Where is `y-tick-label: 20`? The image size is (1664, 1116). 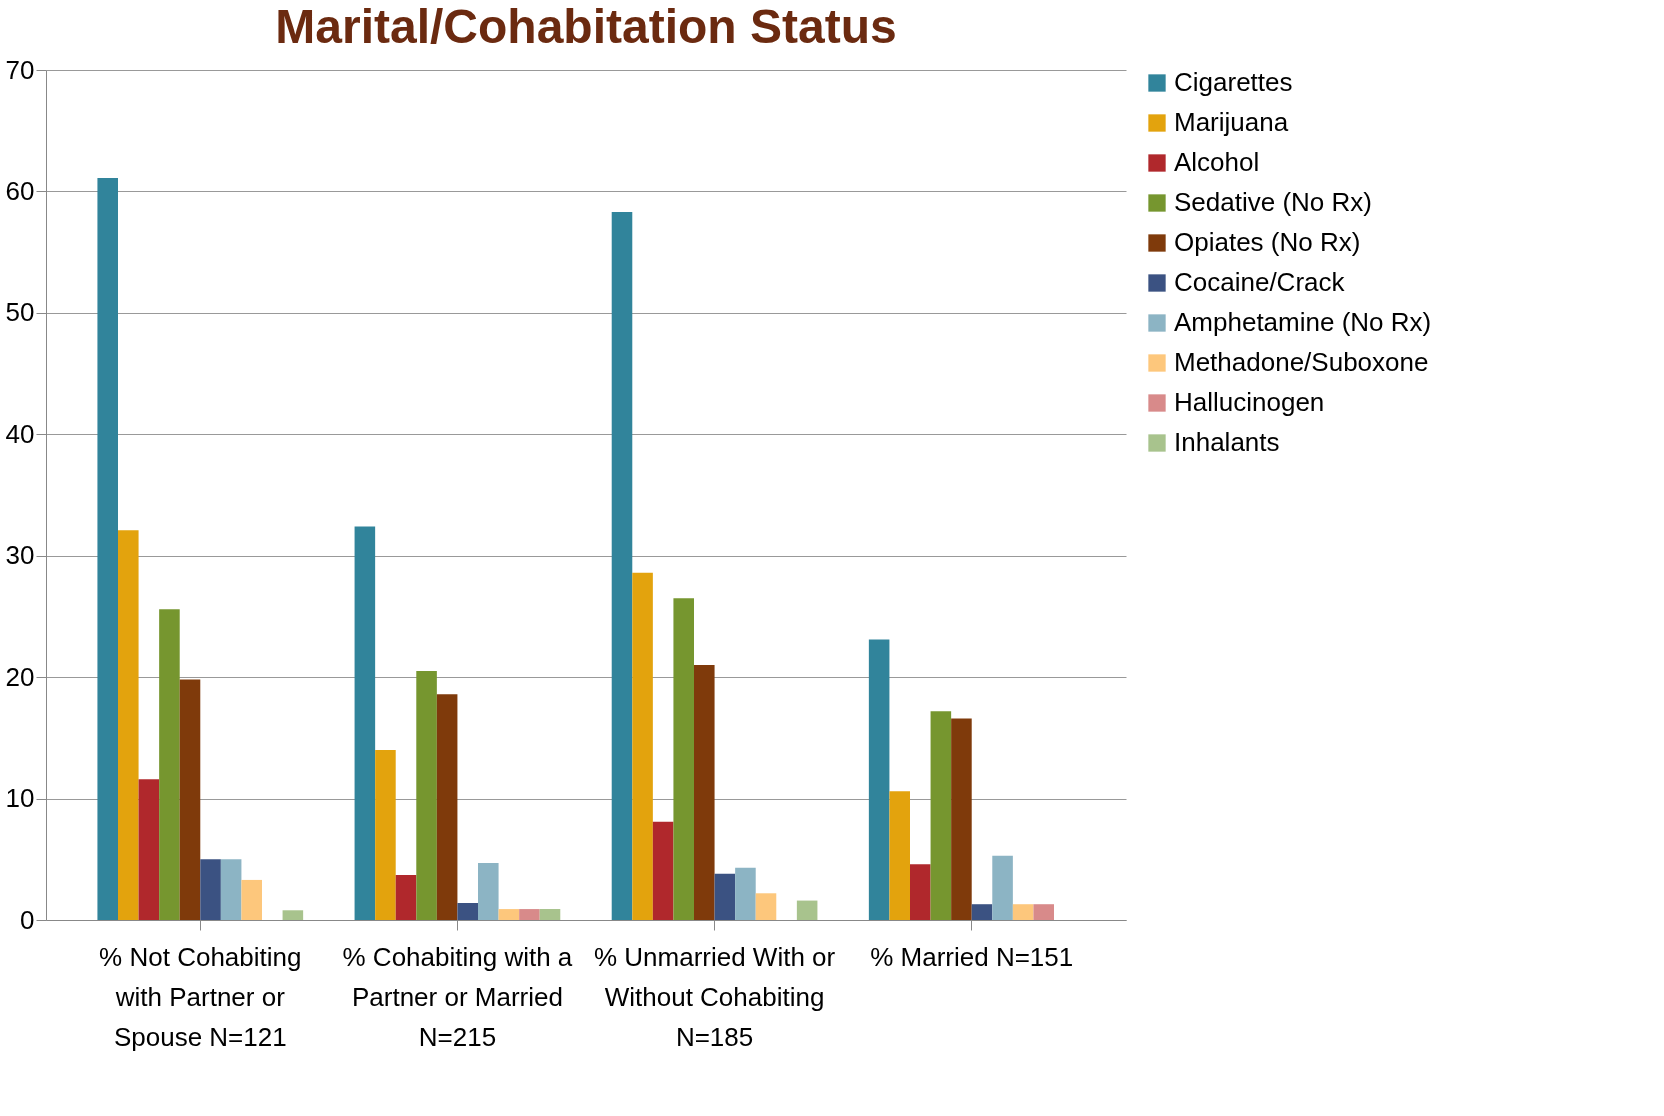 y-tick-label: 20 is located at coordinates (20, 676).